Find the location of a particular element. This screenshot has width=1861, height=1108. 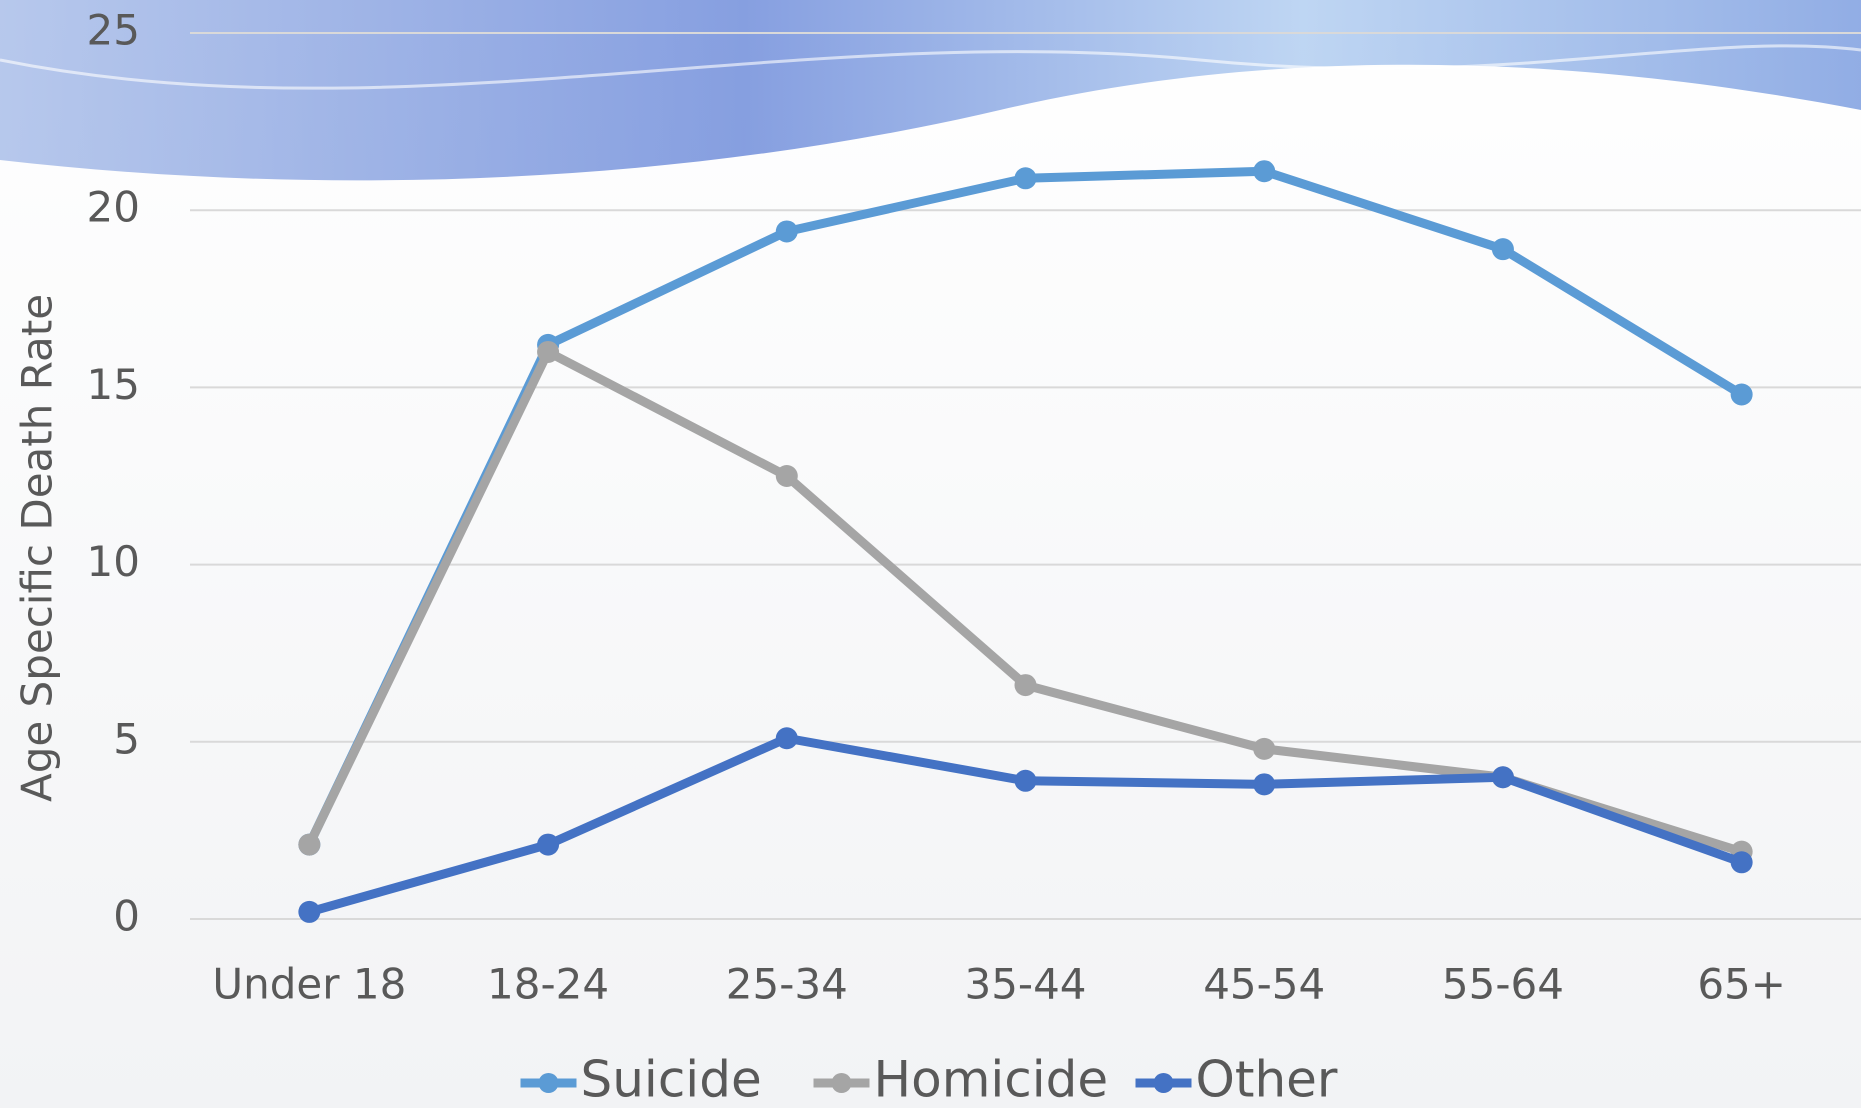

y-tick-label: 0 is located at coordinates (126, 916).